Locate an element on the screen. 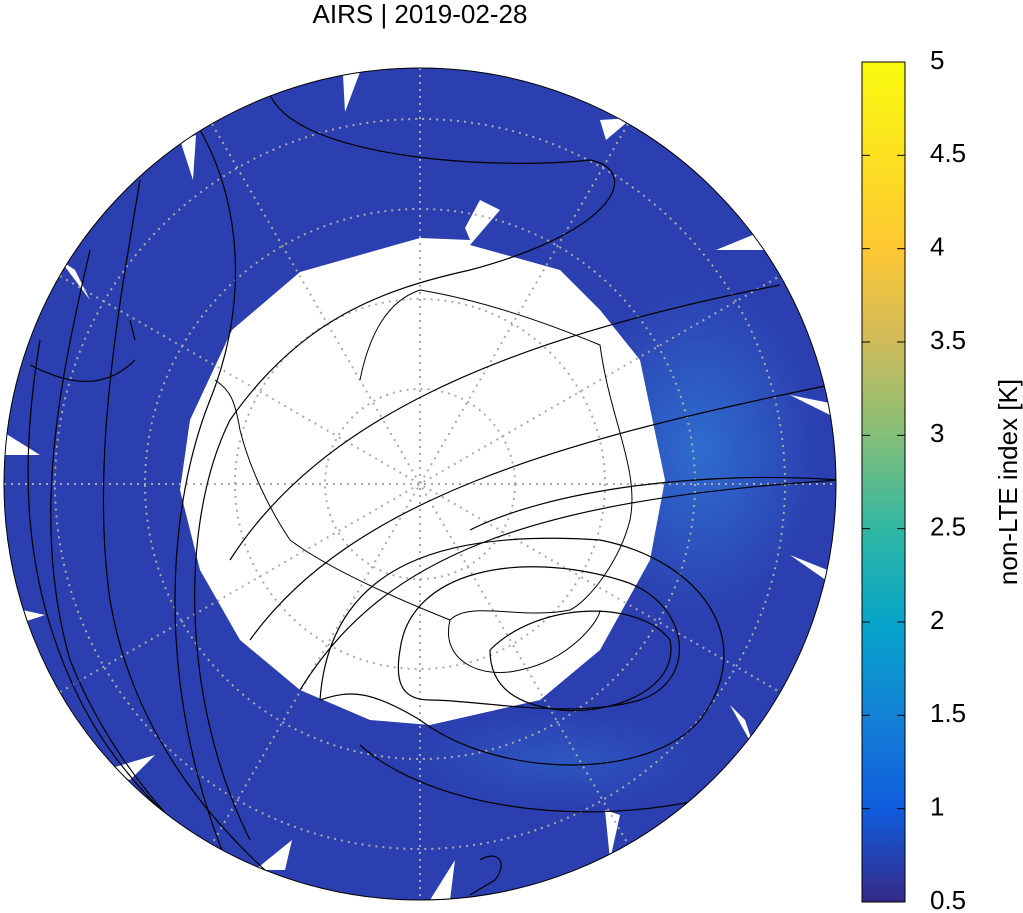 This screenshot has height=913, width=1023. enhanced-region is located at coordinates (560, 760).